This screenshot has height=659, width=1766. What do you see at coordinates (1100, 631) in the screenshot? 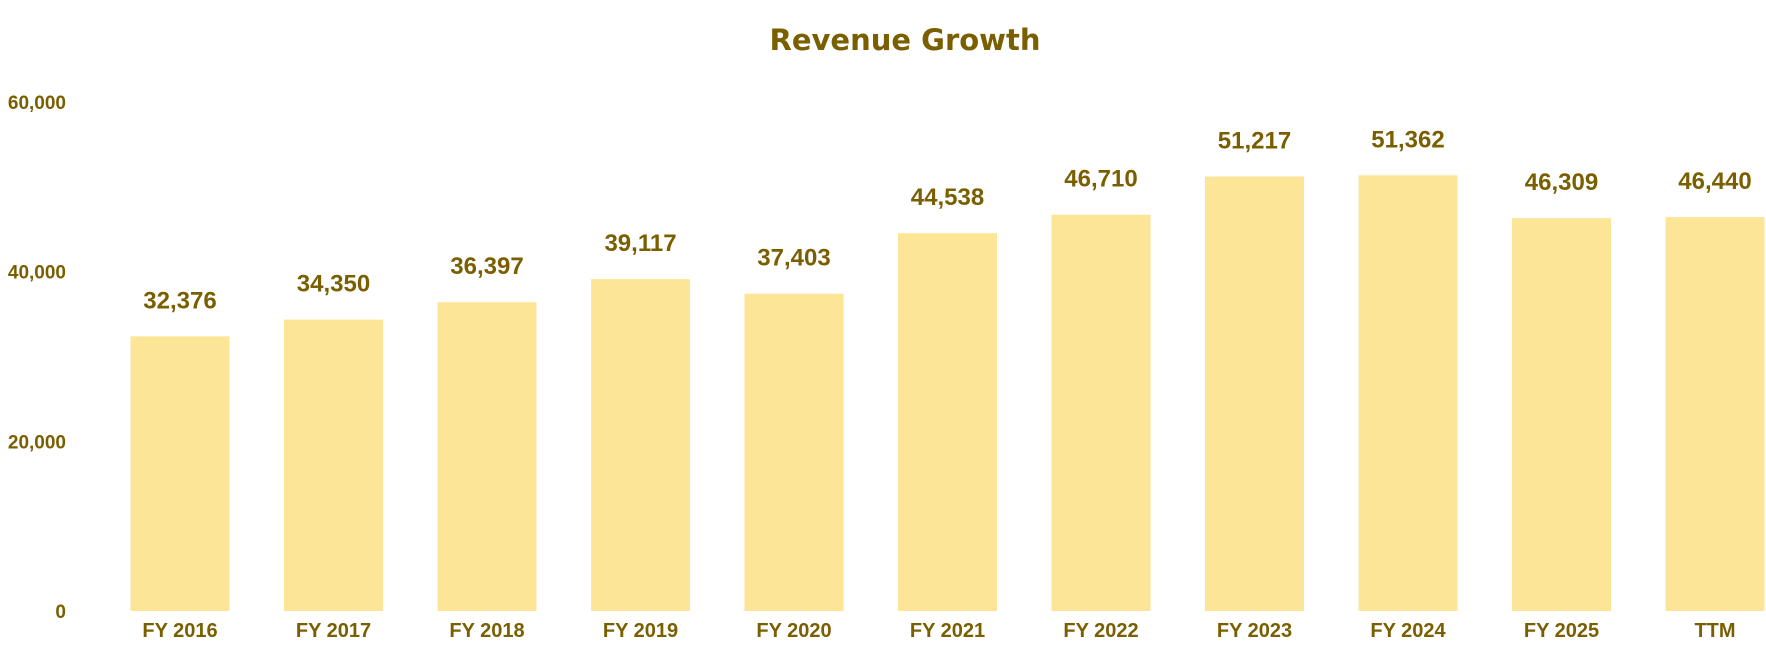
I see `x-tick-label: FY 2022` at bounding box center [1100, 631].